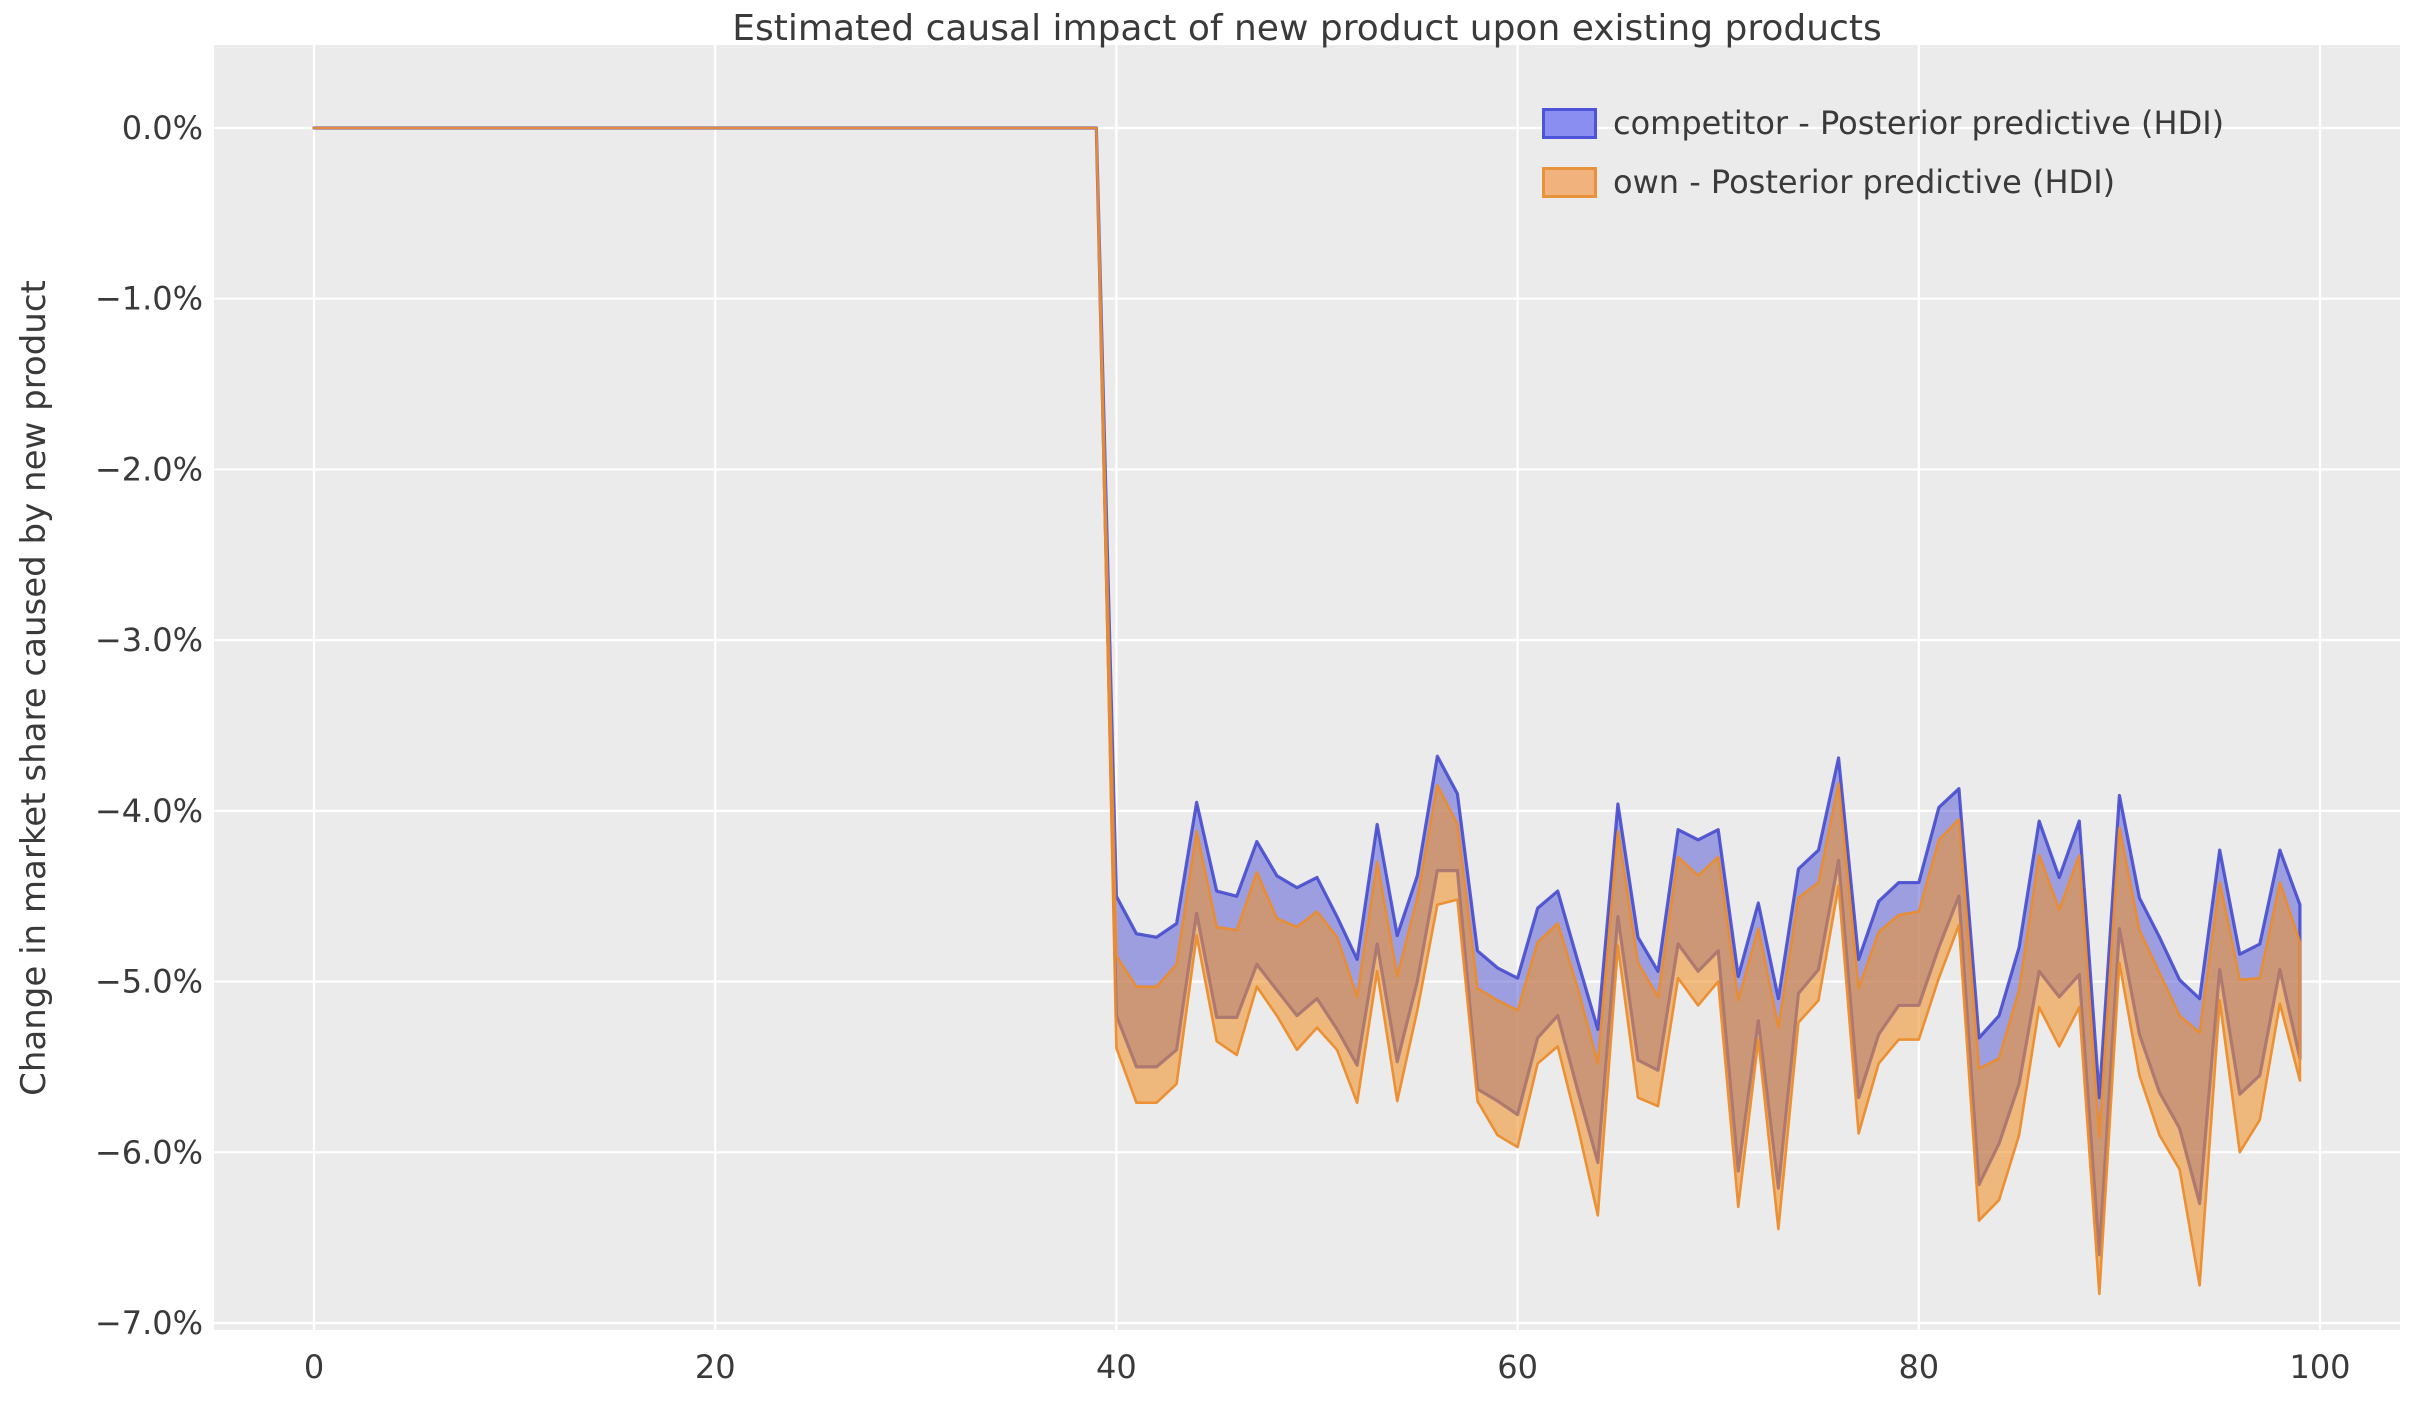 This screenshot has width=2423, height=1423. Describe the element at coordinates (162, 128) in the screenshot. I see `y-tick-label: 0.0%` at that location.